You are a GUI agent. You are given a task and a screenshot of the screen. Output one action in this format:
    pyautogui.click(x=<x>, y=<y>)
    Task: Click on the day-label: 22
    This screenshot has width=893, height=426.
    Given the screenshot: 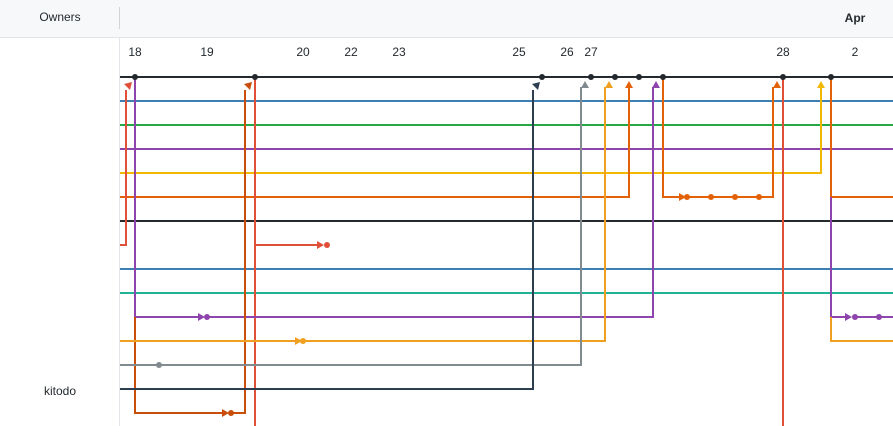 What is the action you would take?
    pyautogui.click(x=351, y=52)
    